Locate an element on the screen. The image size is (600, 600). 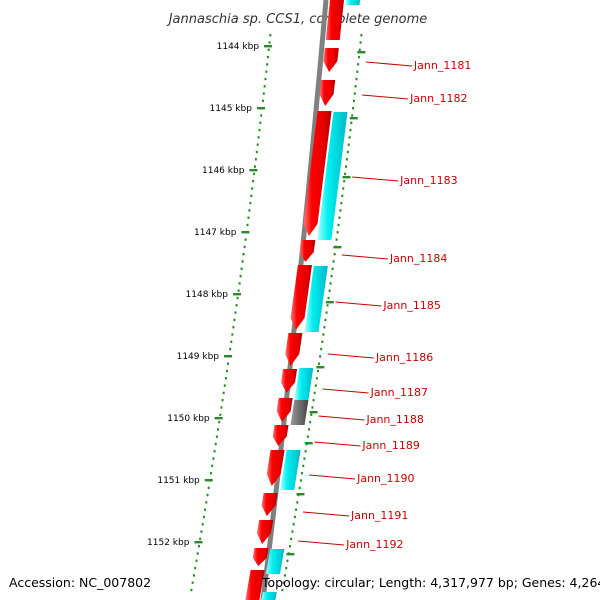
gene-label: Jann_1192 is located at coordinates (374, 544).